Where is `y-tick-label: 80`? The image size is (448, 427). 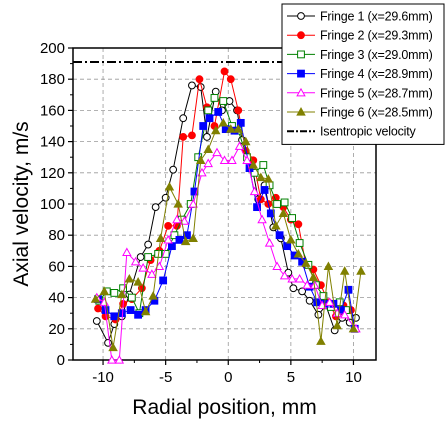 y-tick-label: 80 is located at coordinates (56, 235).